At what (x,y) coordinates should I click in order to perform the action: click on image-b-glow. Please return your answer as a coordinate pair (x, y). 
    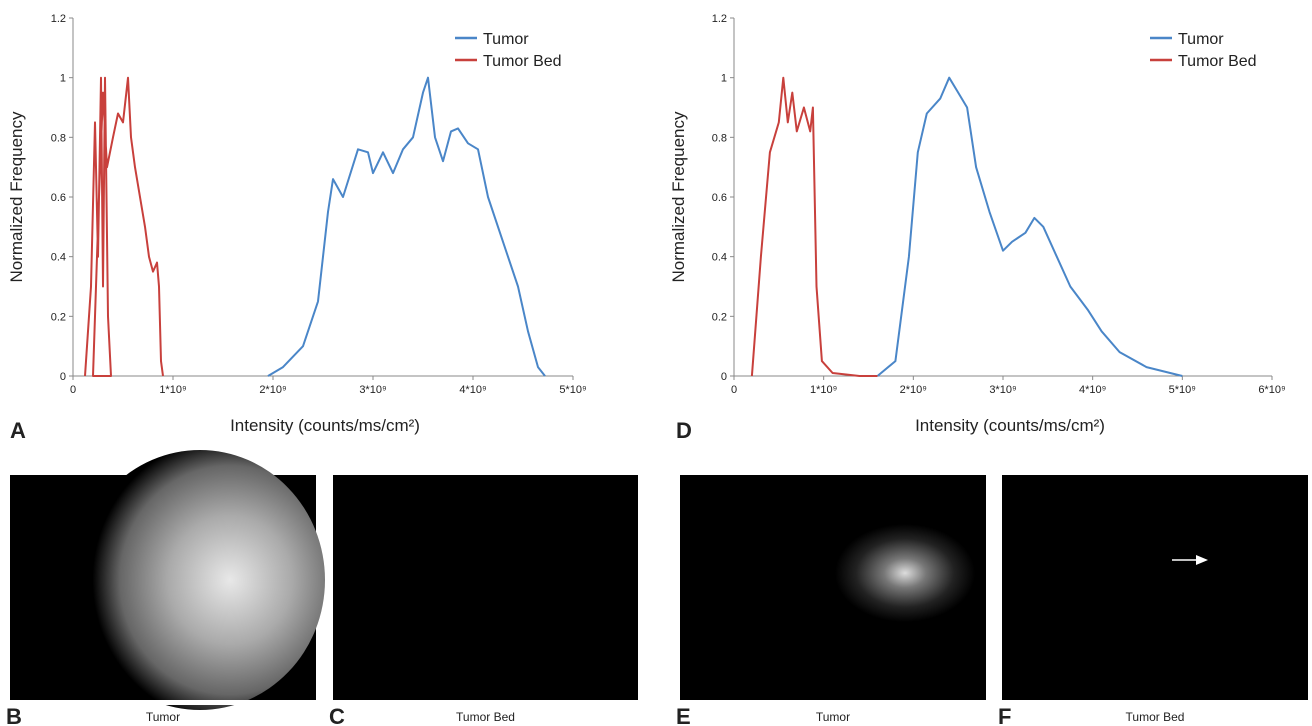
    Looking at the image, I should click on (200, 580).